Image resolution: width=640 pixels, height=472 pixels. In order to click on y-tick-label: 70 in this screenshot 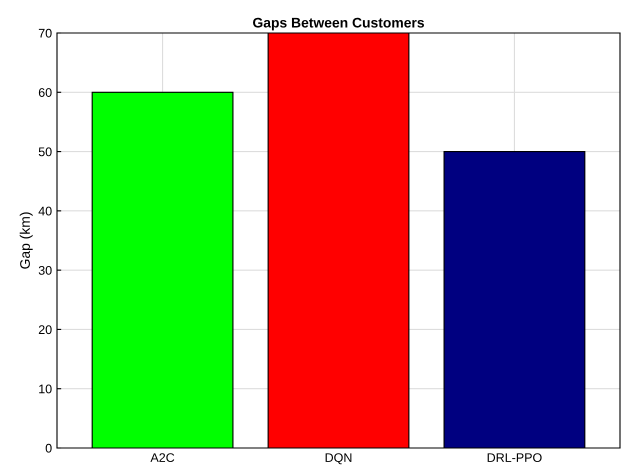, I will do `click(45, 33)`.